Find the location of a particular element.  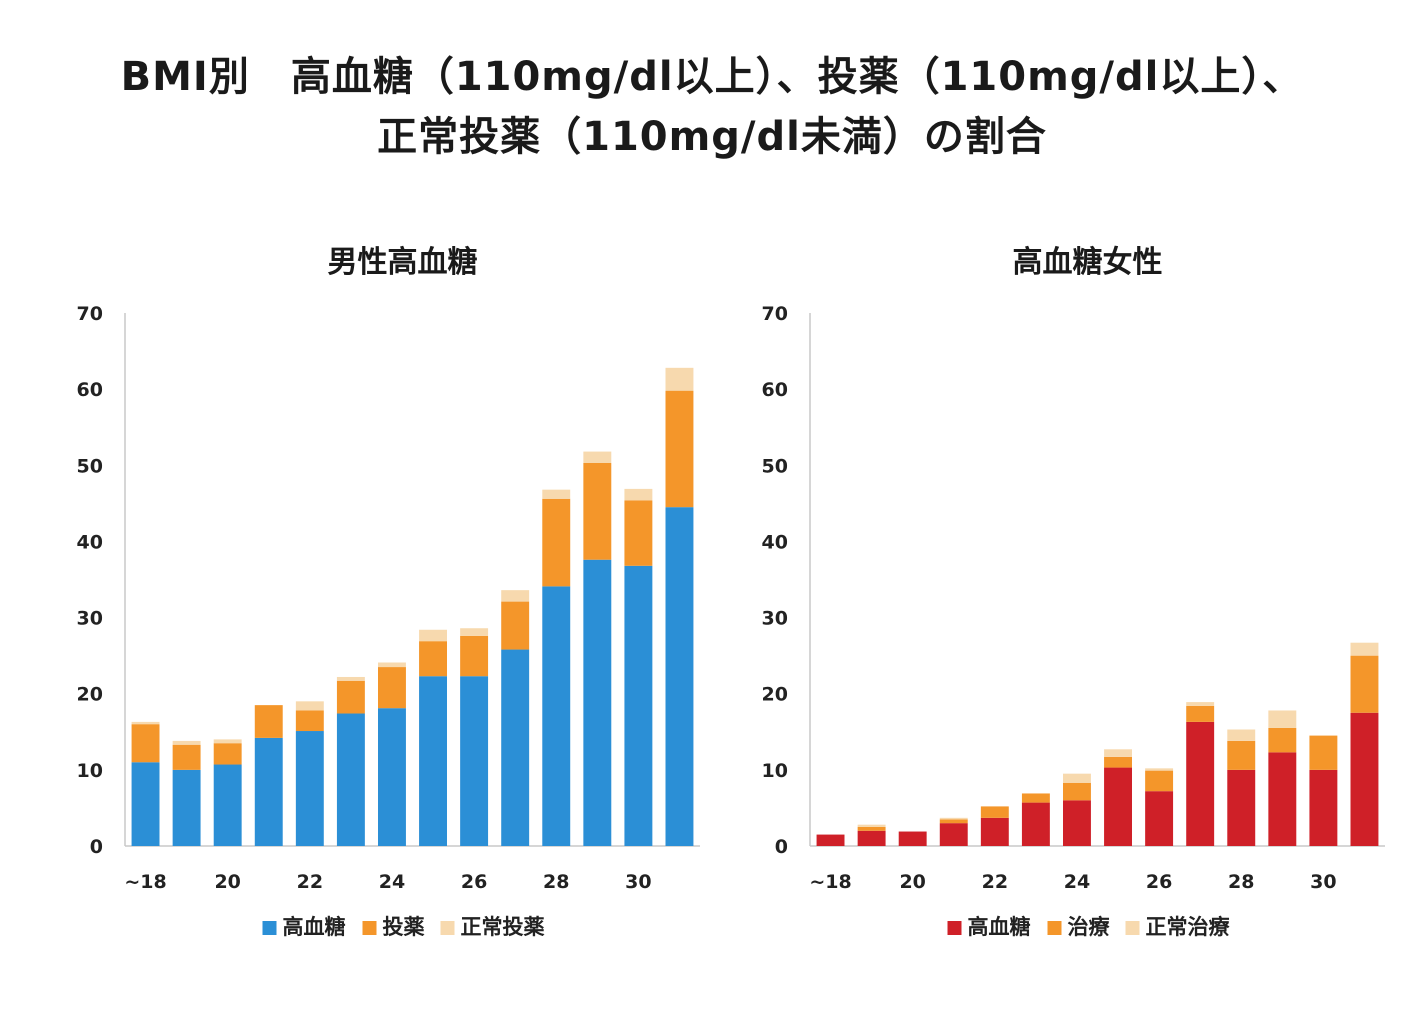

male-x-tick-label: 26 is located at coordinates (474, 882).